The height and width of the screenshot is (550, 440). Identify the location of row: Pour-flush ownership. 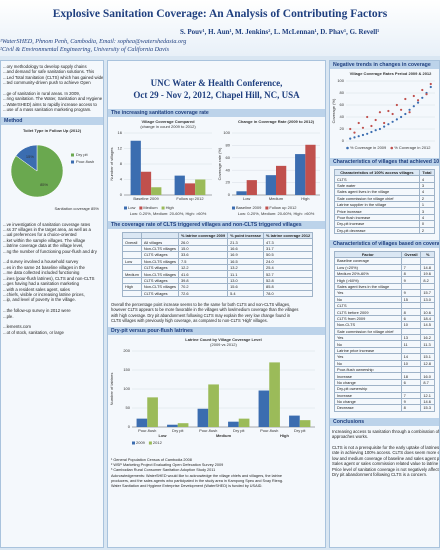
(384, 369).